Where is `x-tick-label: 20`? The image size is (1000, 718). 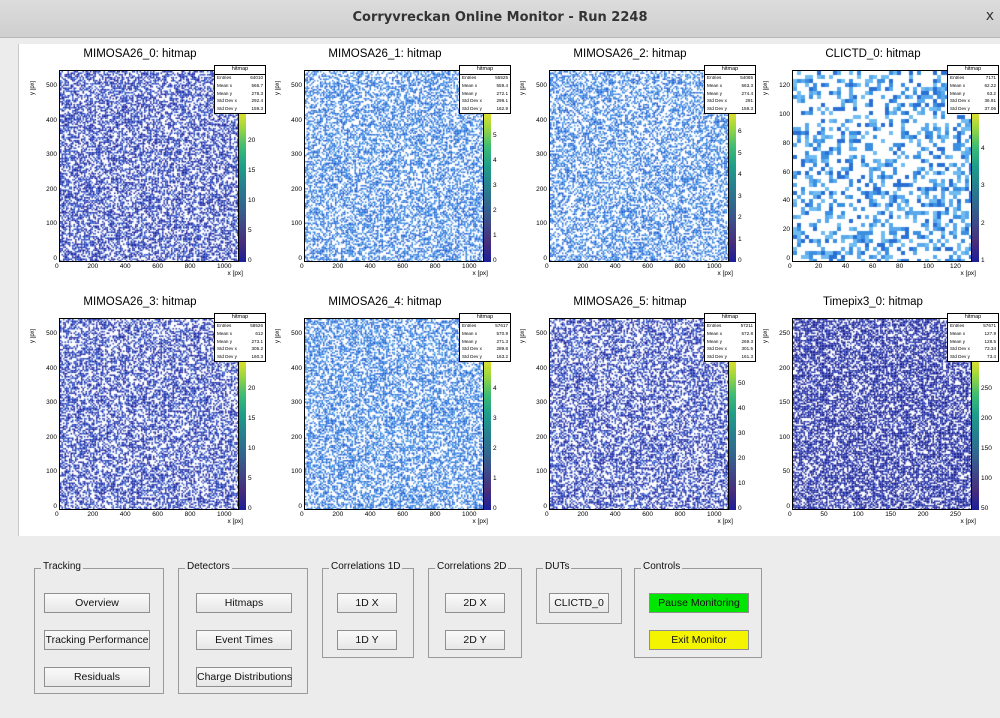
x-tick-label: 20 is located at coordinates (819, 266).